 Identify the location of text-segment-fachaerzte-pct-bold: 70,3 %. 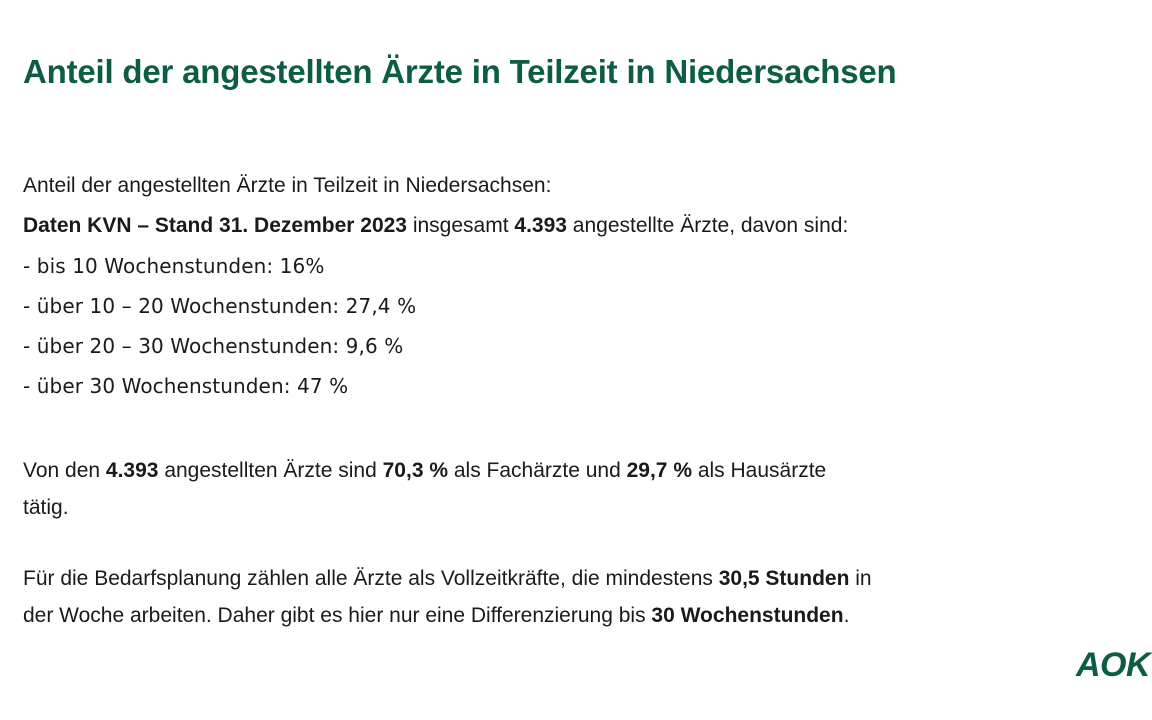
(415, 470).